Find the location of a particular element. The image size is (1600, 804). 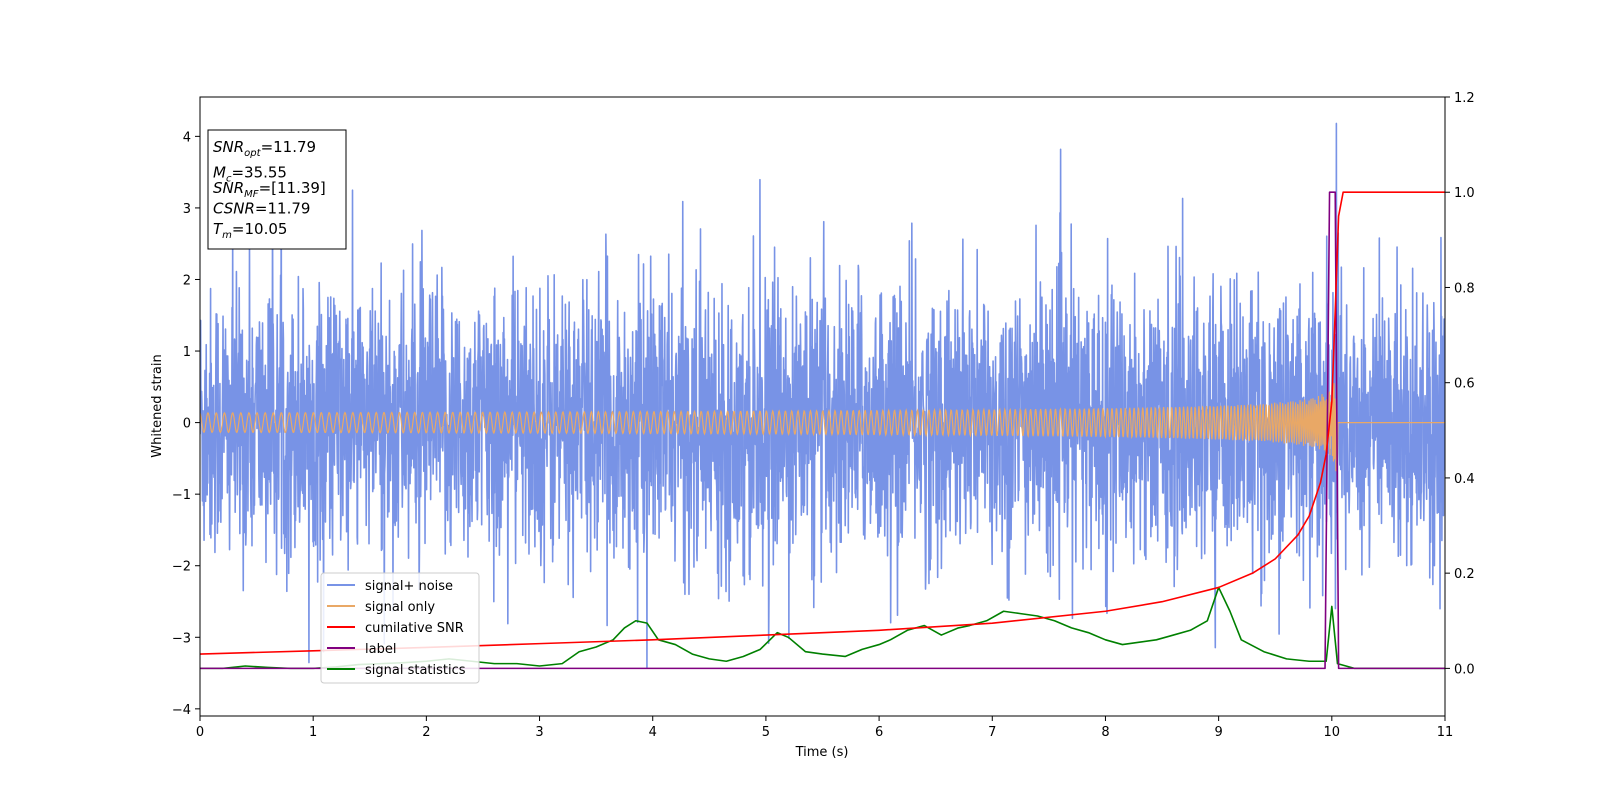

y-axis-right: 0.0 0.2 0.4 0.6 0.8 1.0 1.2 is located at coordinates (1460, 384).